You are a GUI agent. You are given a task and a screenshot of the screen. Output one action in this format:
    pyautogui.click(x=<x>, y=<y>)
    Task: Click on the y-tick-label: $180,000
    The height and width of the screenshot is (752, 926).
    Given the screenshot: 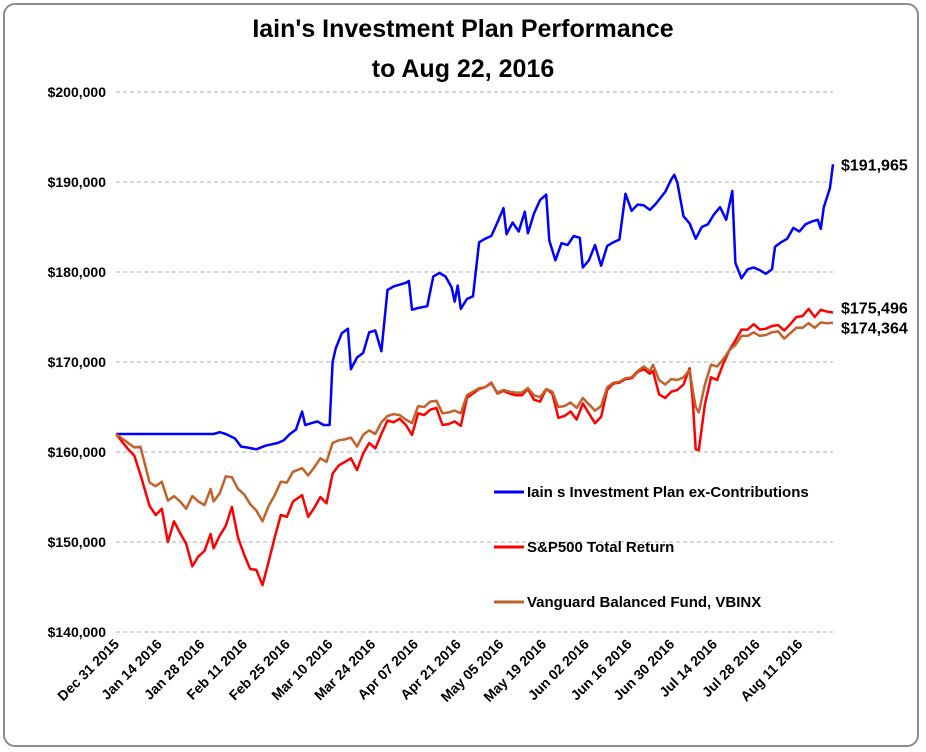 What is the action you would take?
    pyautogui.click(x=77, y=272)
    